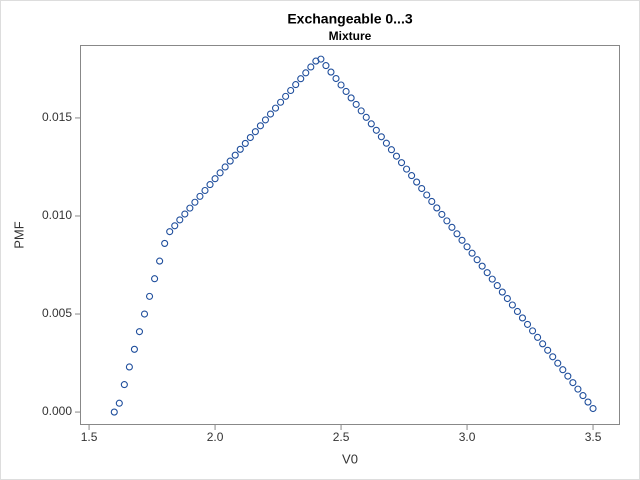 The image size is (640, 480). I want to click on chart-subtitle: Mixture, so click(350, 36).